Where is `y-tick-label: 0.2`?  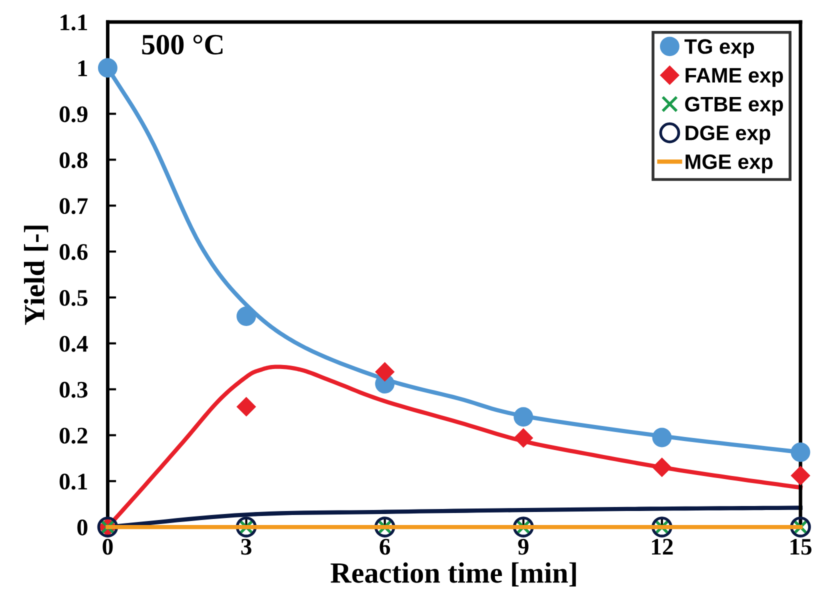 y-tick-label: 0.2 is located at coordinates (74, 436).